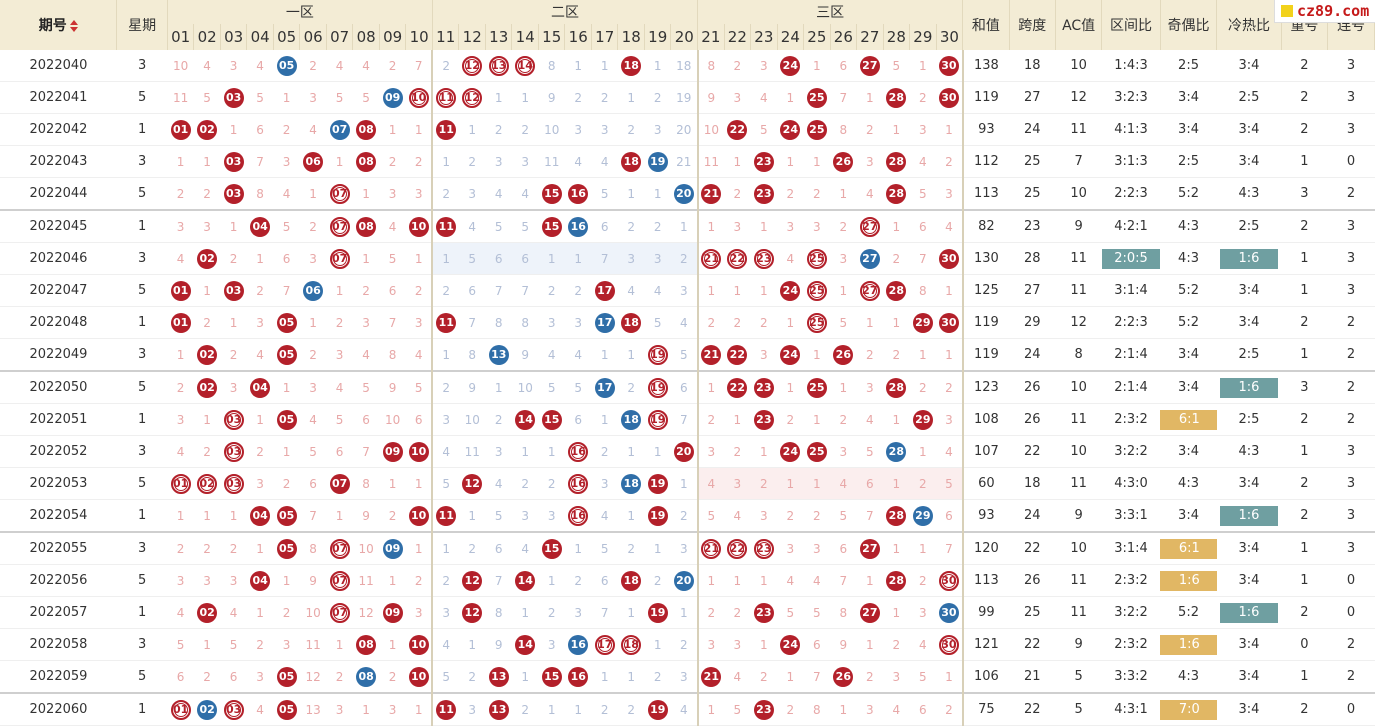 Image resolution: width=1375 pixels, height=726 pixels. I want to click on period-header: 期号, so click(59, 25).